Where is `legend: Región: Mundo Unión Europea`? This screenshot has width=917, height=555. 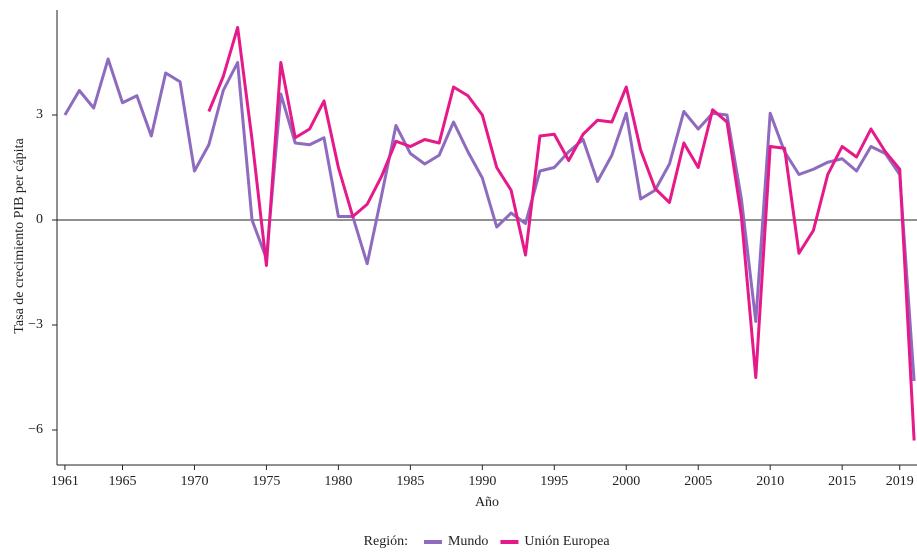 legend: Región: Mundo Unión Europea is located at coordinates (487, 541).